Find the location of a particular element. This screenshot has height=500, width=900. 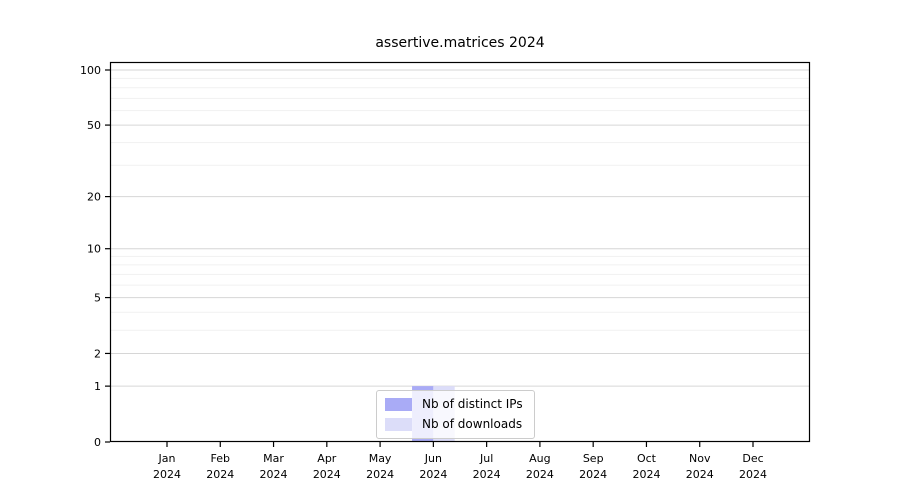

legend-label-downloads: Nb of downloads is located at coordinates (472, 424).